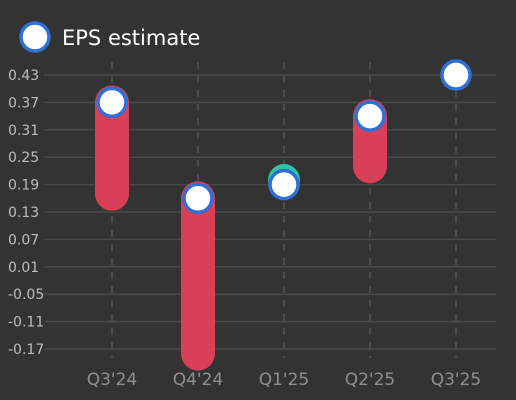 The height and width of the screenshot is (400, 516). I want to click on y-tick-label: -0.17, so click(26, 350).